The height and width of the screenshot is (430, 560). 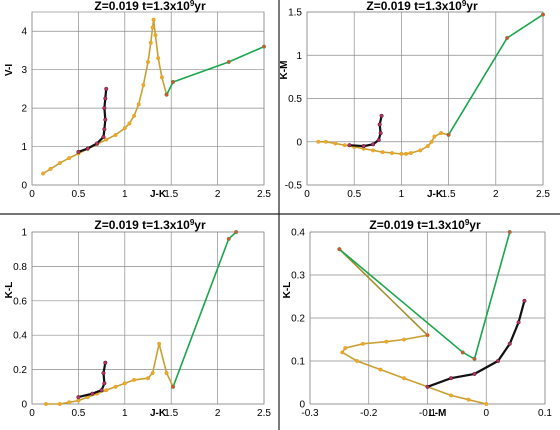 I want to click on y-tick-label: 3, so click(x=24, y=70).